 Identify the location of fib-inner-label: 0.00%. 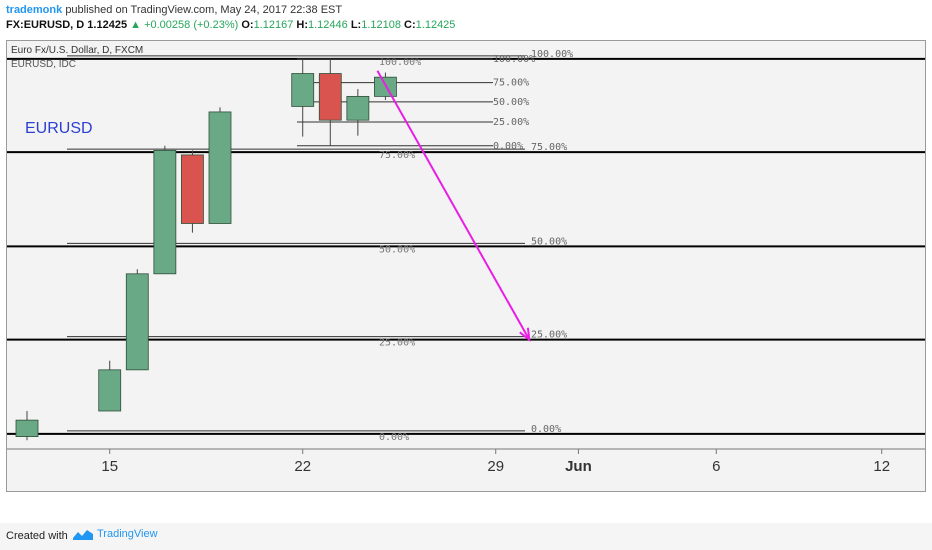
(394, 437).